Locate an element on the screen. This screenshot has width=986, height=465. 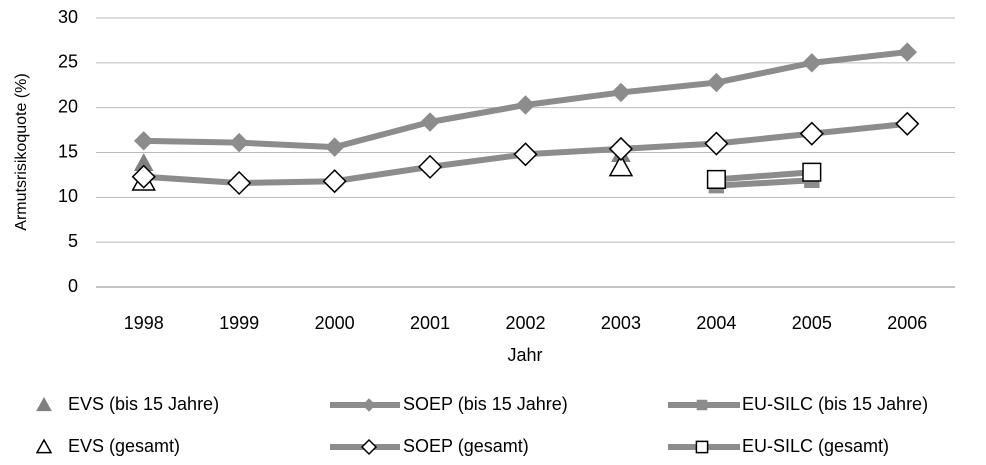
y-tick-label: 15 is located at coordinates (68, 151).